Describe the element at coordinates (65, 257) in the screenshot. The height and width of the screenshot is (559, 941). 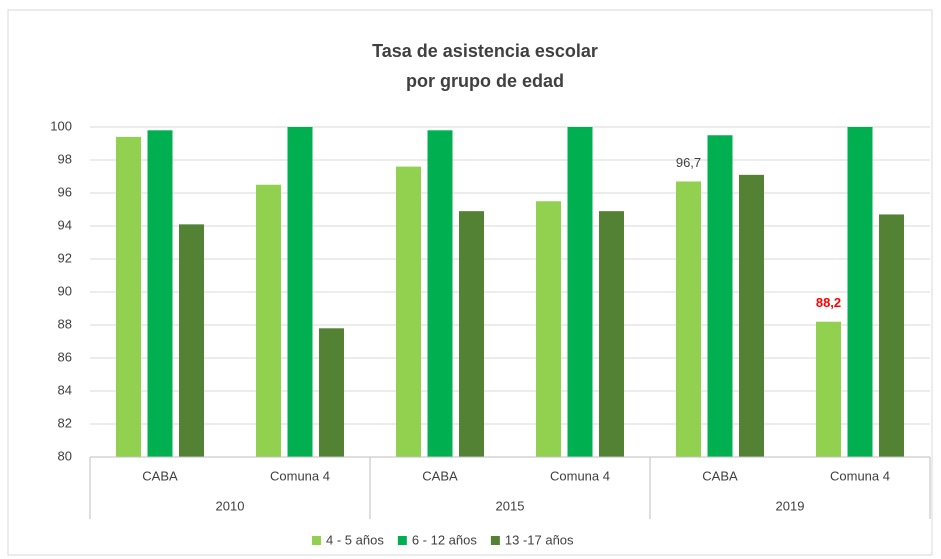
I see `y-tick-label: 92` at that location.